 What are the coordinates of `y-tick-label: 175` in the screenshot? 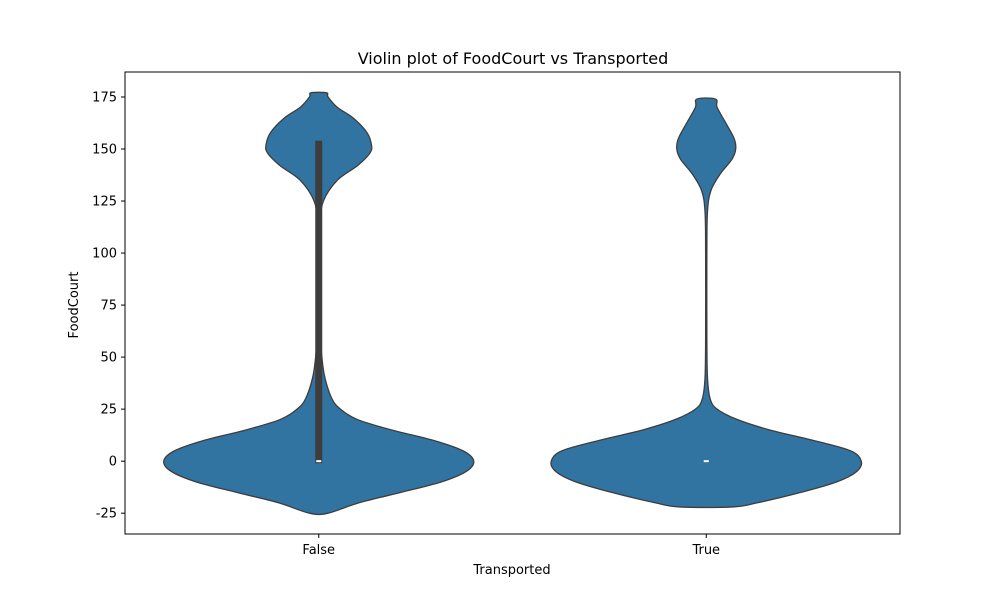 It's located at (104, 97).